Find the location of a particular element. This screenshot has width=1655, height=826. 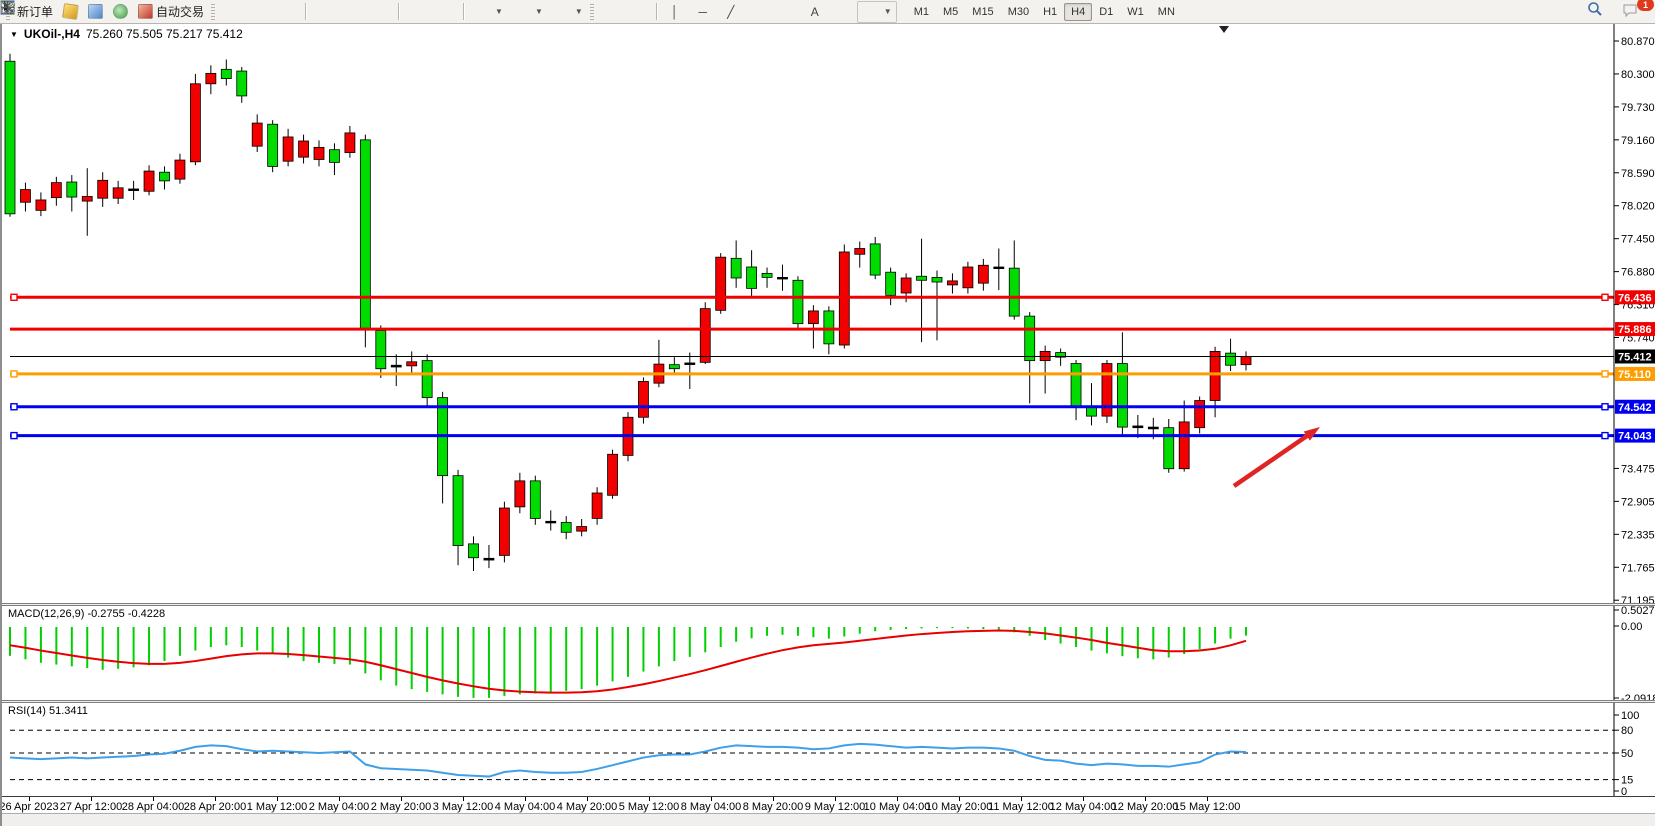

horizontal-line-tool-button: ─ is located at coordinates (703, 12).